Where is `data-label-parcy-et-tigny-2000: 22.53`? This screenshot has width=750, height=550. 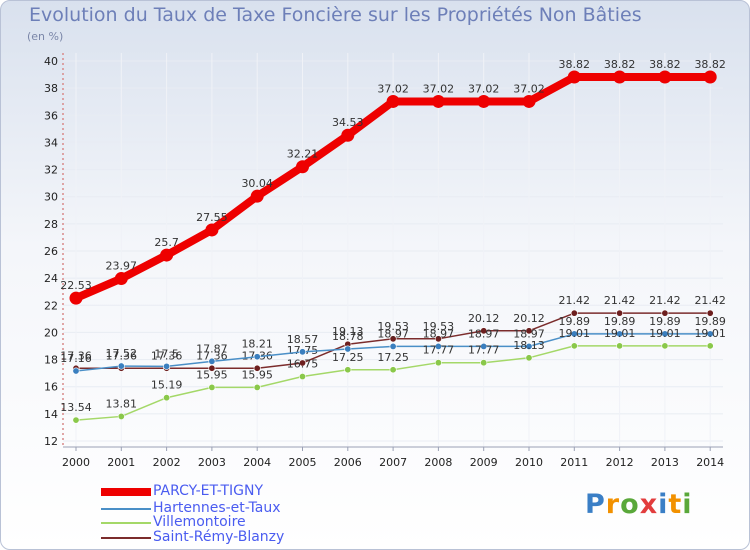
data-label-parcy-et-tigny-2000: 22.53 is located at coordinates (76, 285).